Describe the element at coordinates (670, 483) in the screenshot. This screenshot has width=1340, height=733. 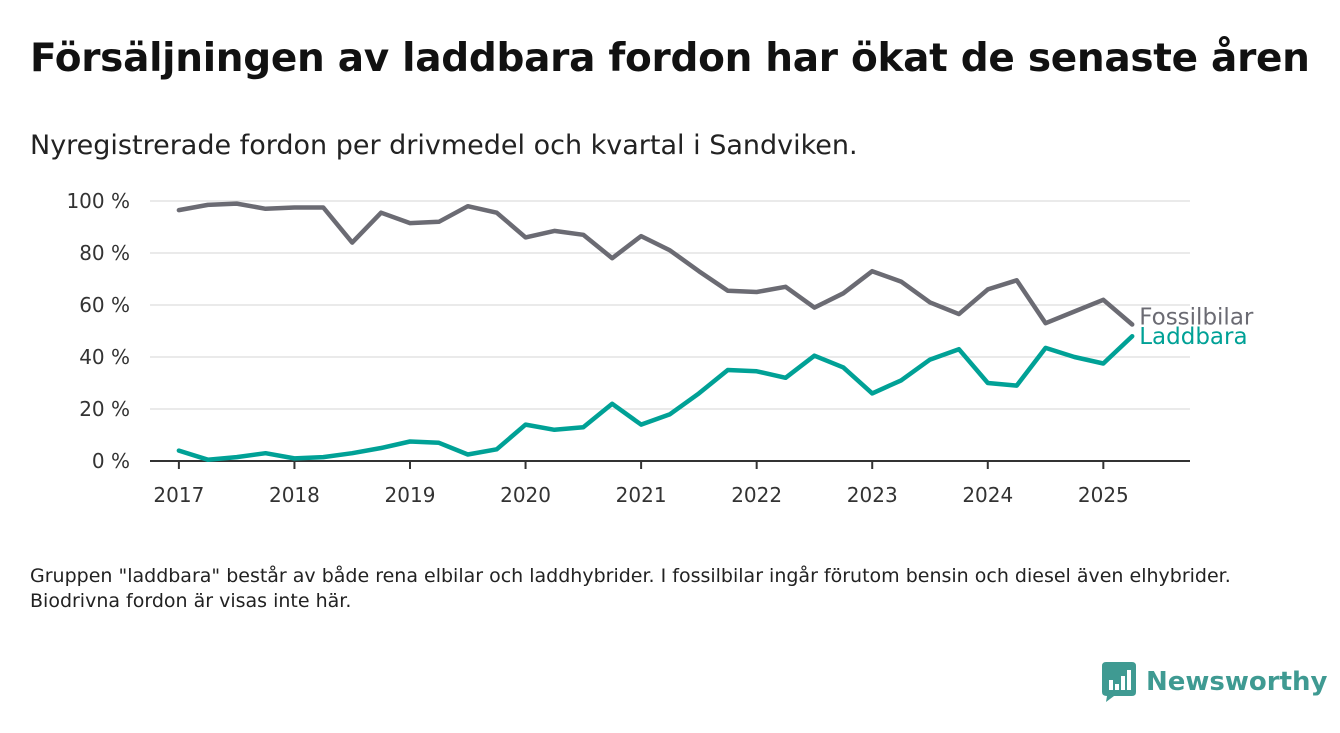
I see `x-axis: 2017 2018 2019 2020 2021 2022 2023 2024 2025` at that location.